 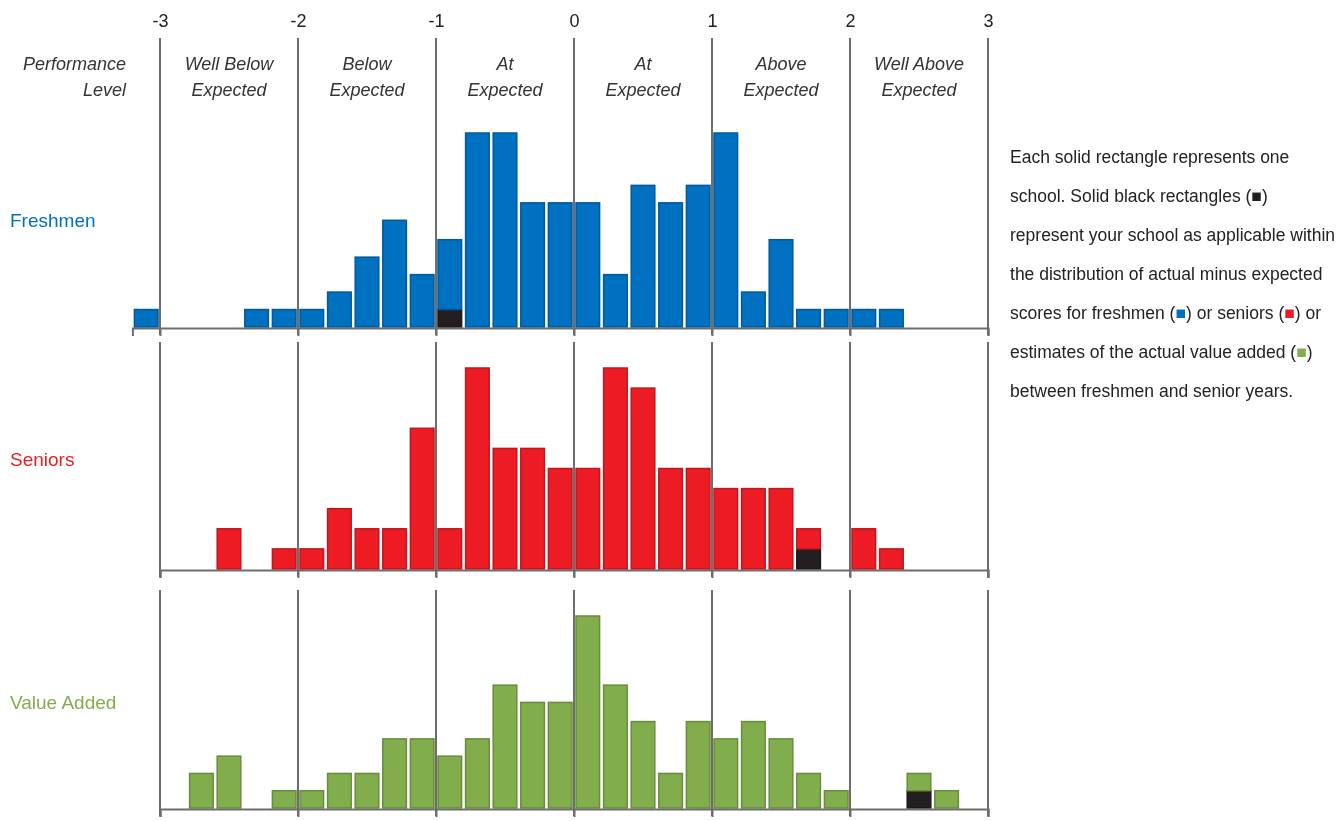 What do you see at coordinates (712, 21) in the screenshot?
I see `x-tick-label: 1` at bounding box center [712, 21].